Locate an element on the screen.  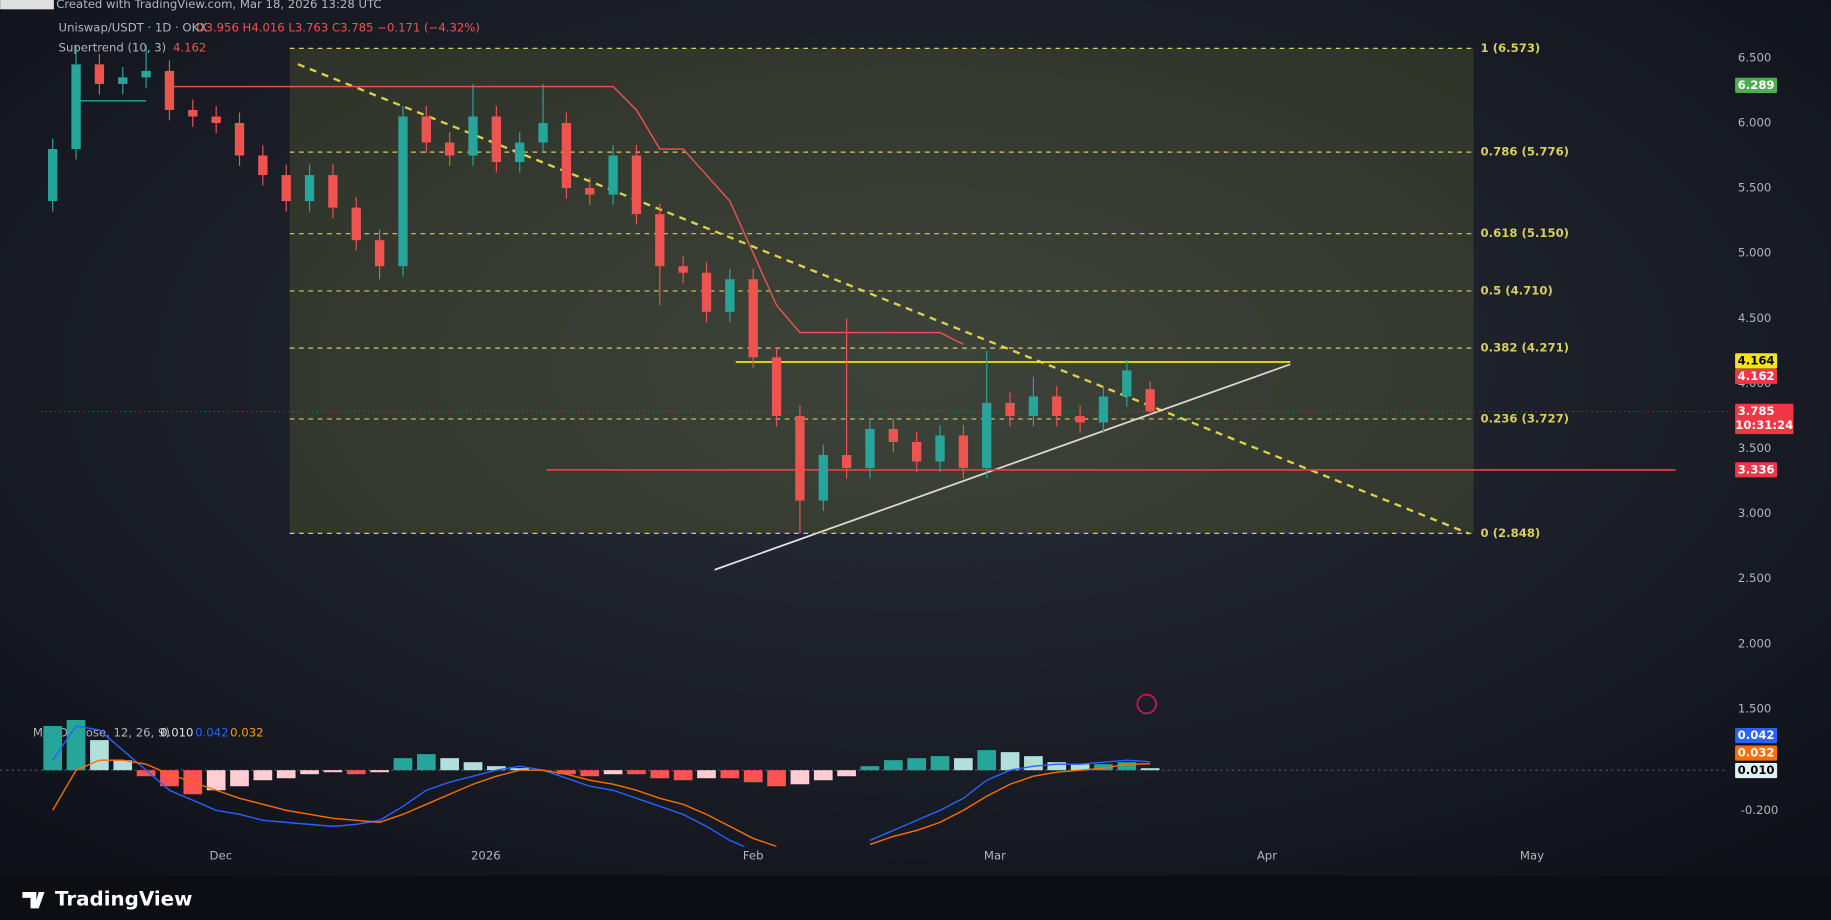
y-tick-label: 5.500 is located at coordinates (1754, 188).